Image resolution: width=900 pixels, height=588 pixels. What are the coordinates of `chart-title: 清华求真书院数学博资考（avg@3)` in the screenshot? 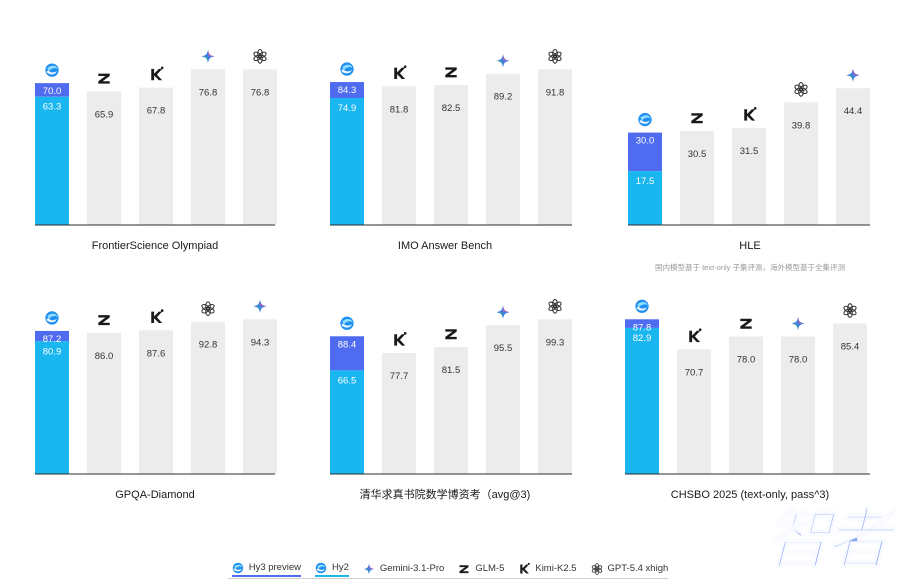 It's located at (445, 494).